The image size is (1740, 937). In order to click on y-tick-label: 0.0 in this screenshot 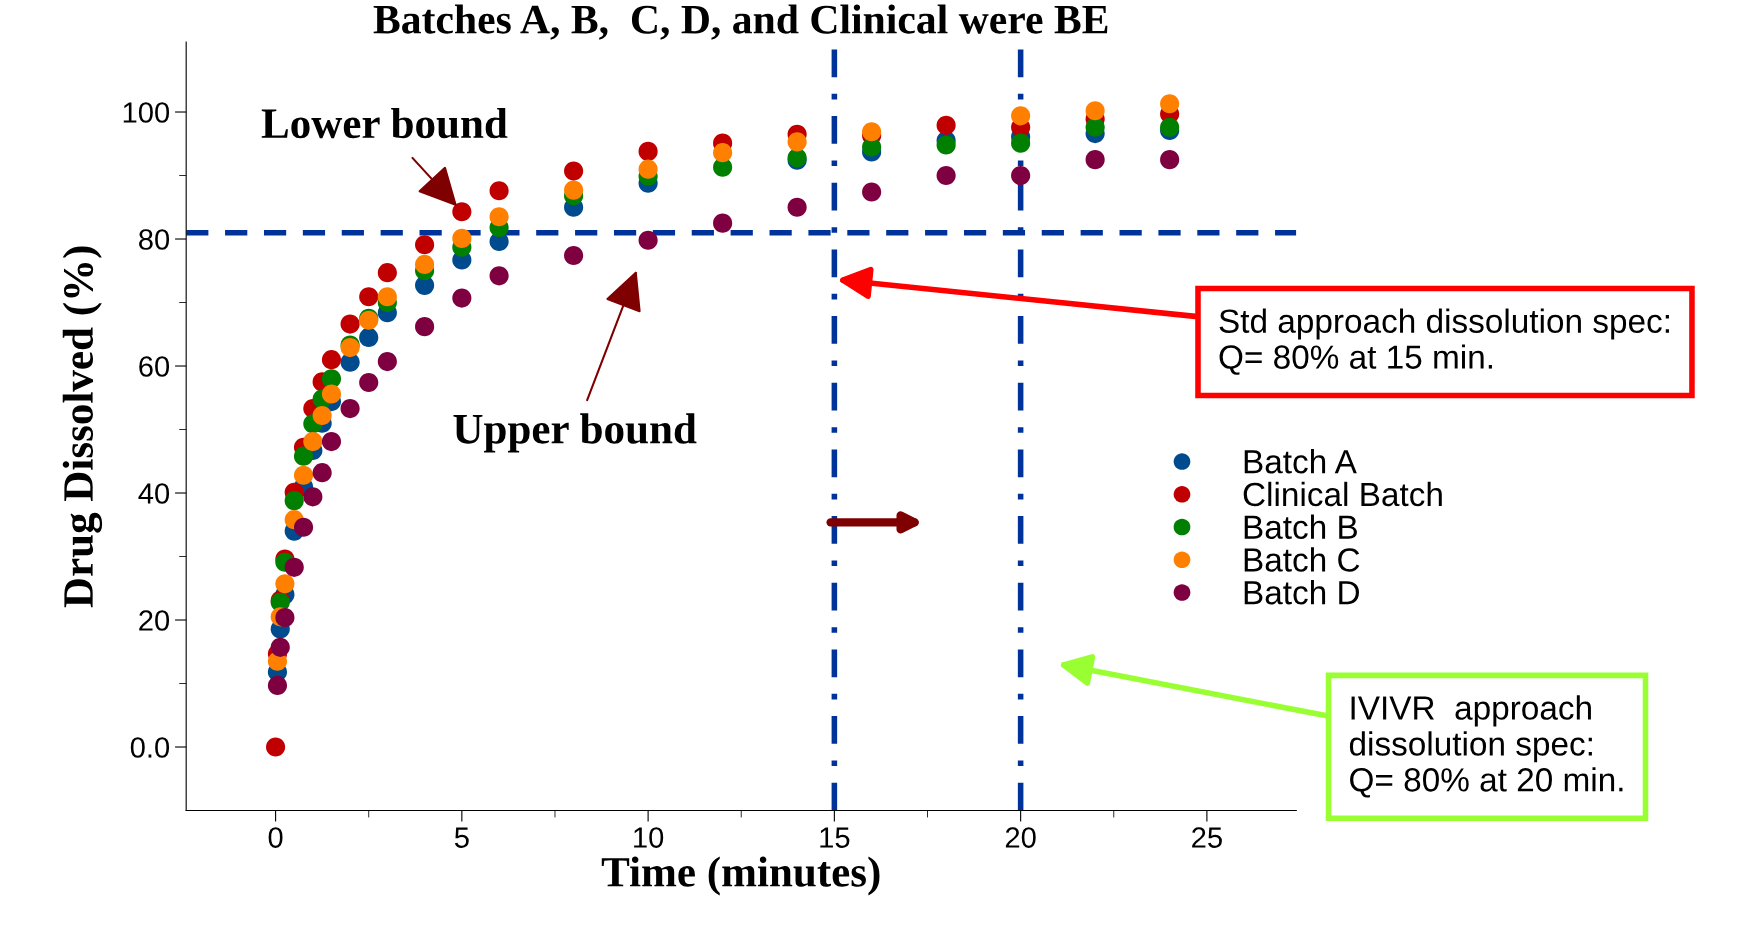, I will do `click(150, 747)`.